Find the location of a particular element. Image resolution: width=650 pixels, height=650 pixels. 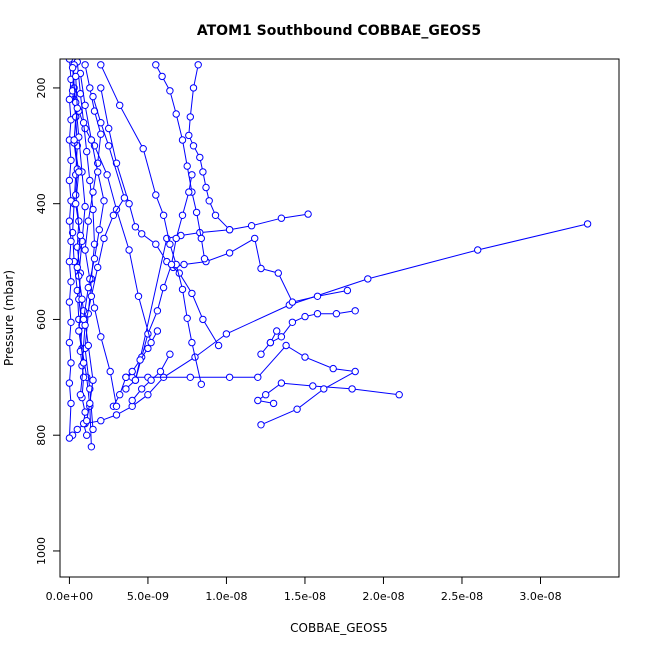

x-tick-label: 1.5e-08 is located at coordinates (305, 596).